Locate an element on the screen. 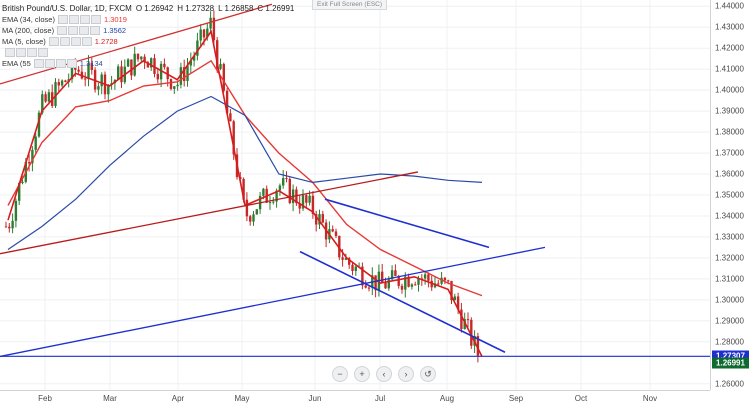 The height and width of the screenshot is (408, 749). time-tick-label: Jun is located at coordinates (315, 398).